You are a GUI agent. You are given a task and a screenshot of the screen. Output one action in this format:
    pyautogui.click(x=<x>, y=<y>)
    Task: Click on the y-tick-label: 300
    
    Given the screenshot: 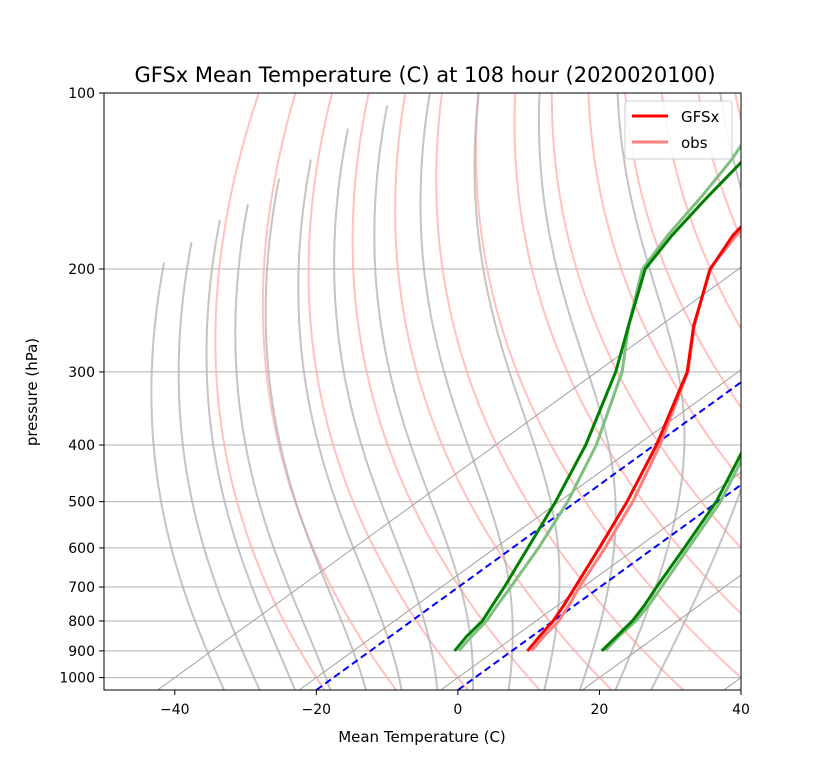 What is the action you would take?
    pyautogui.click(x=81, y=373)
    